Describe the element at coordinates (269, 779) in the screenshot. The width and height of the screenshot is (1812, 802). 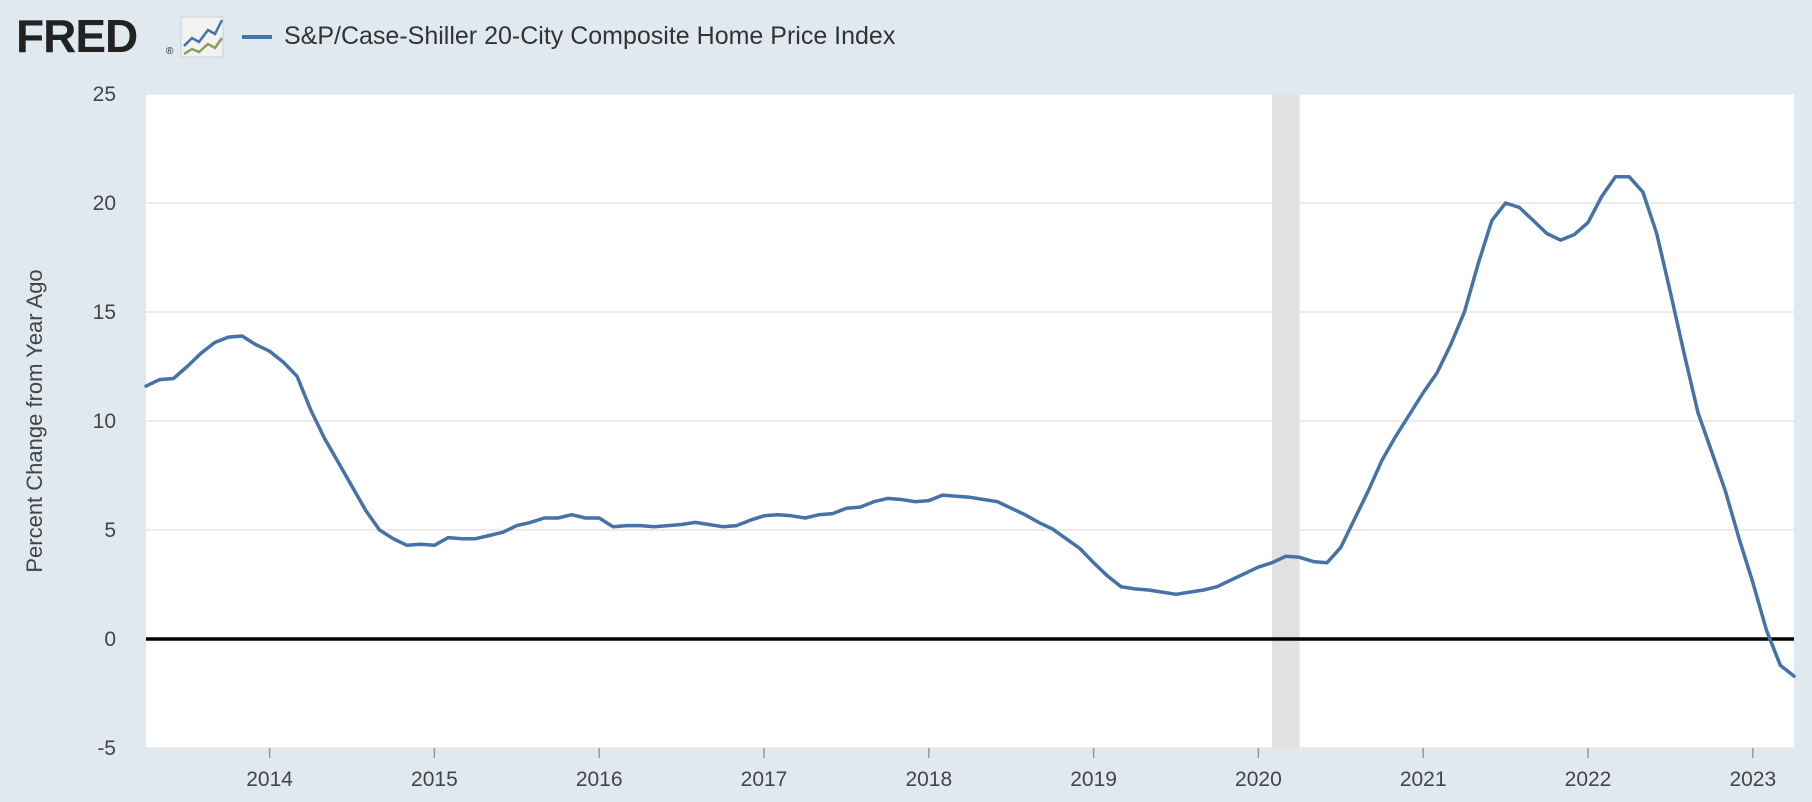
I see `x-tick-label: 2014` at that location.